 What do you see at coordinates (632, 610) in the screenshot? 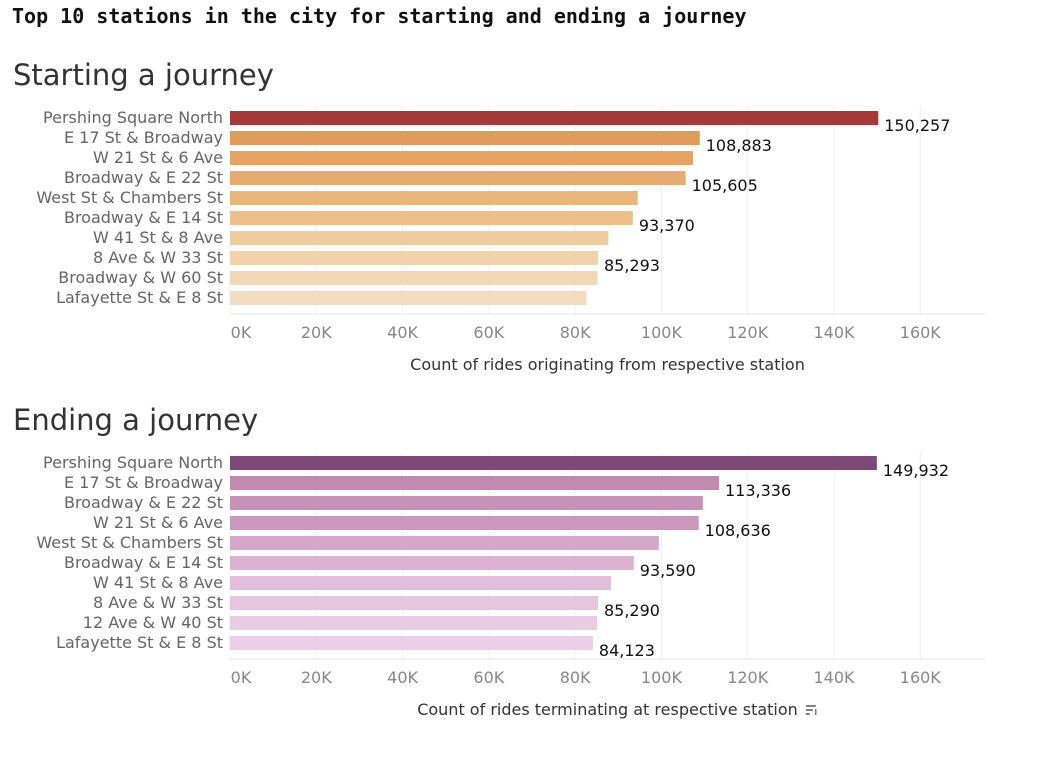
I see `data-label: 85,290` at bounding box center [632, 610].